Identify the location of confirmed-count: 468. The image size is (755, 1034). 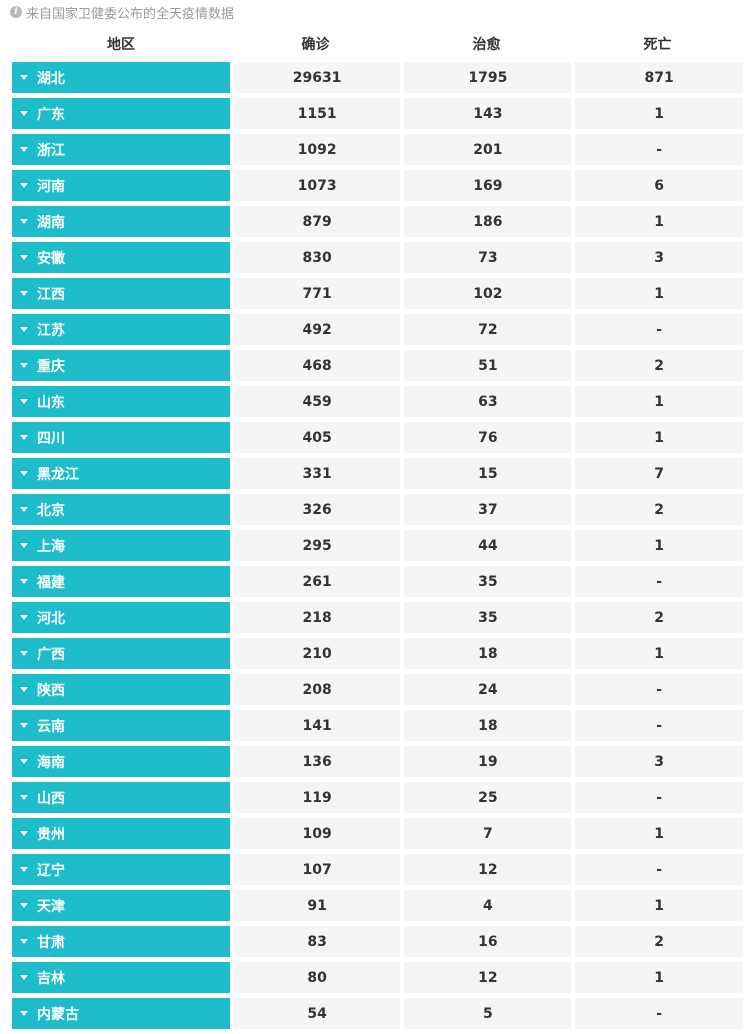
(317, 365).